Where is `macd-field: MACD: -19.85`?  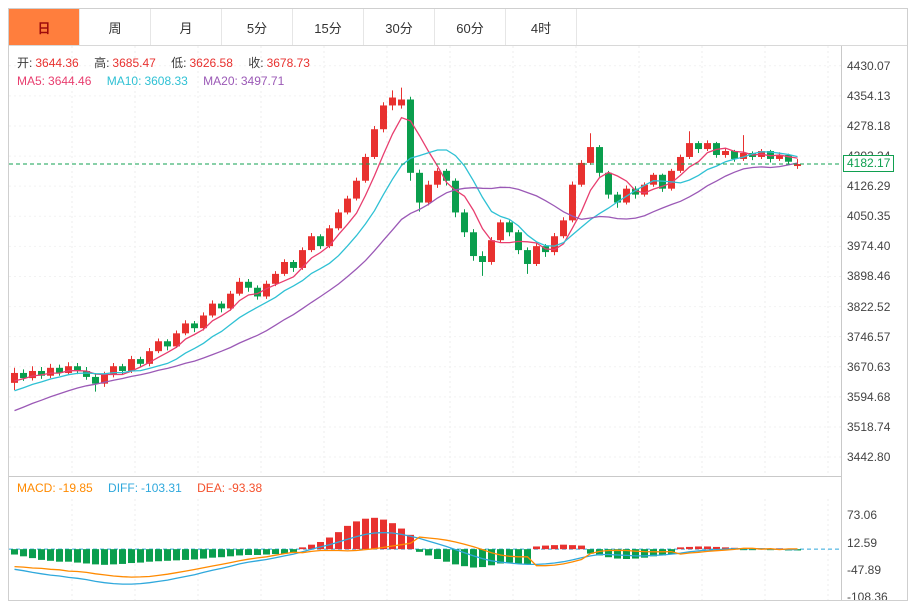 macd-field: MACD: -19.85 is located at coordinates (55, 488).